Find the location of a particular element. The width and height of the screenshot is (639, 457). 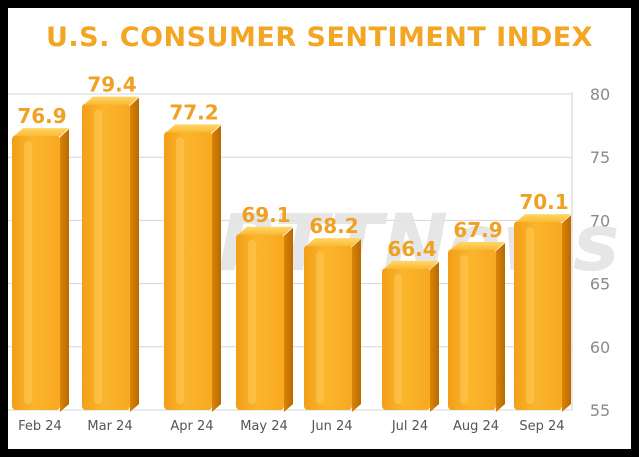

data-label: 68.2 is located at coordinates (333, 226).